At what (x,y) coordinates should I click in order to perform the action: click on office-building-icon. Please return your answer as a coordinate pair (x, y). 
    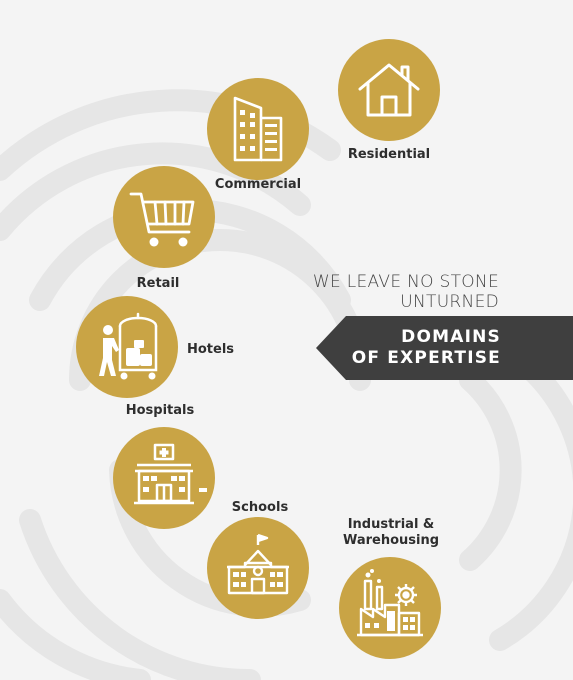
    Looking at the image, I should click on (258, 129).